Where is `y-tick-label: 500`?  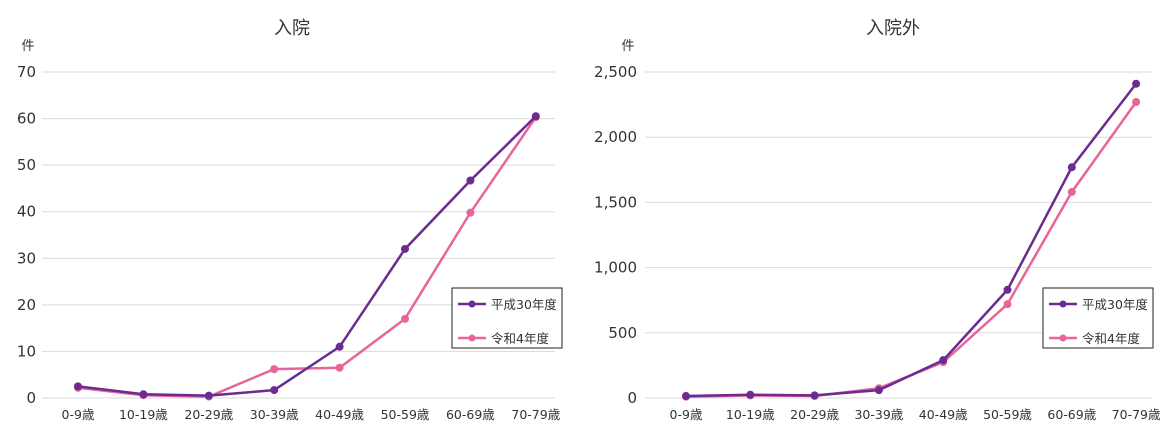
y-tick-label: 500 is located at coordinates (622, 333).